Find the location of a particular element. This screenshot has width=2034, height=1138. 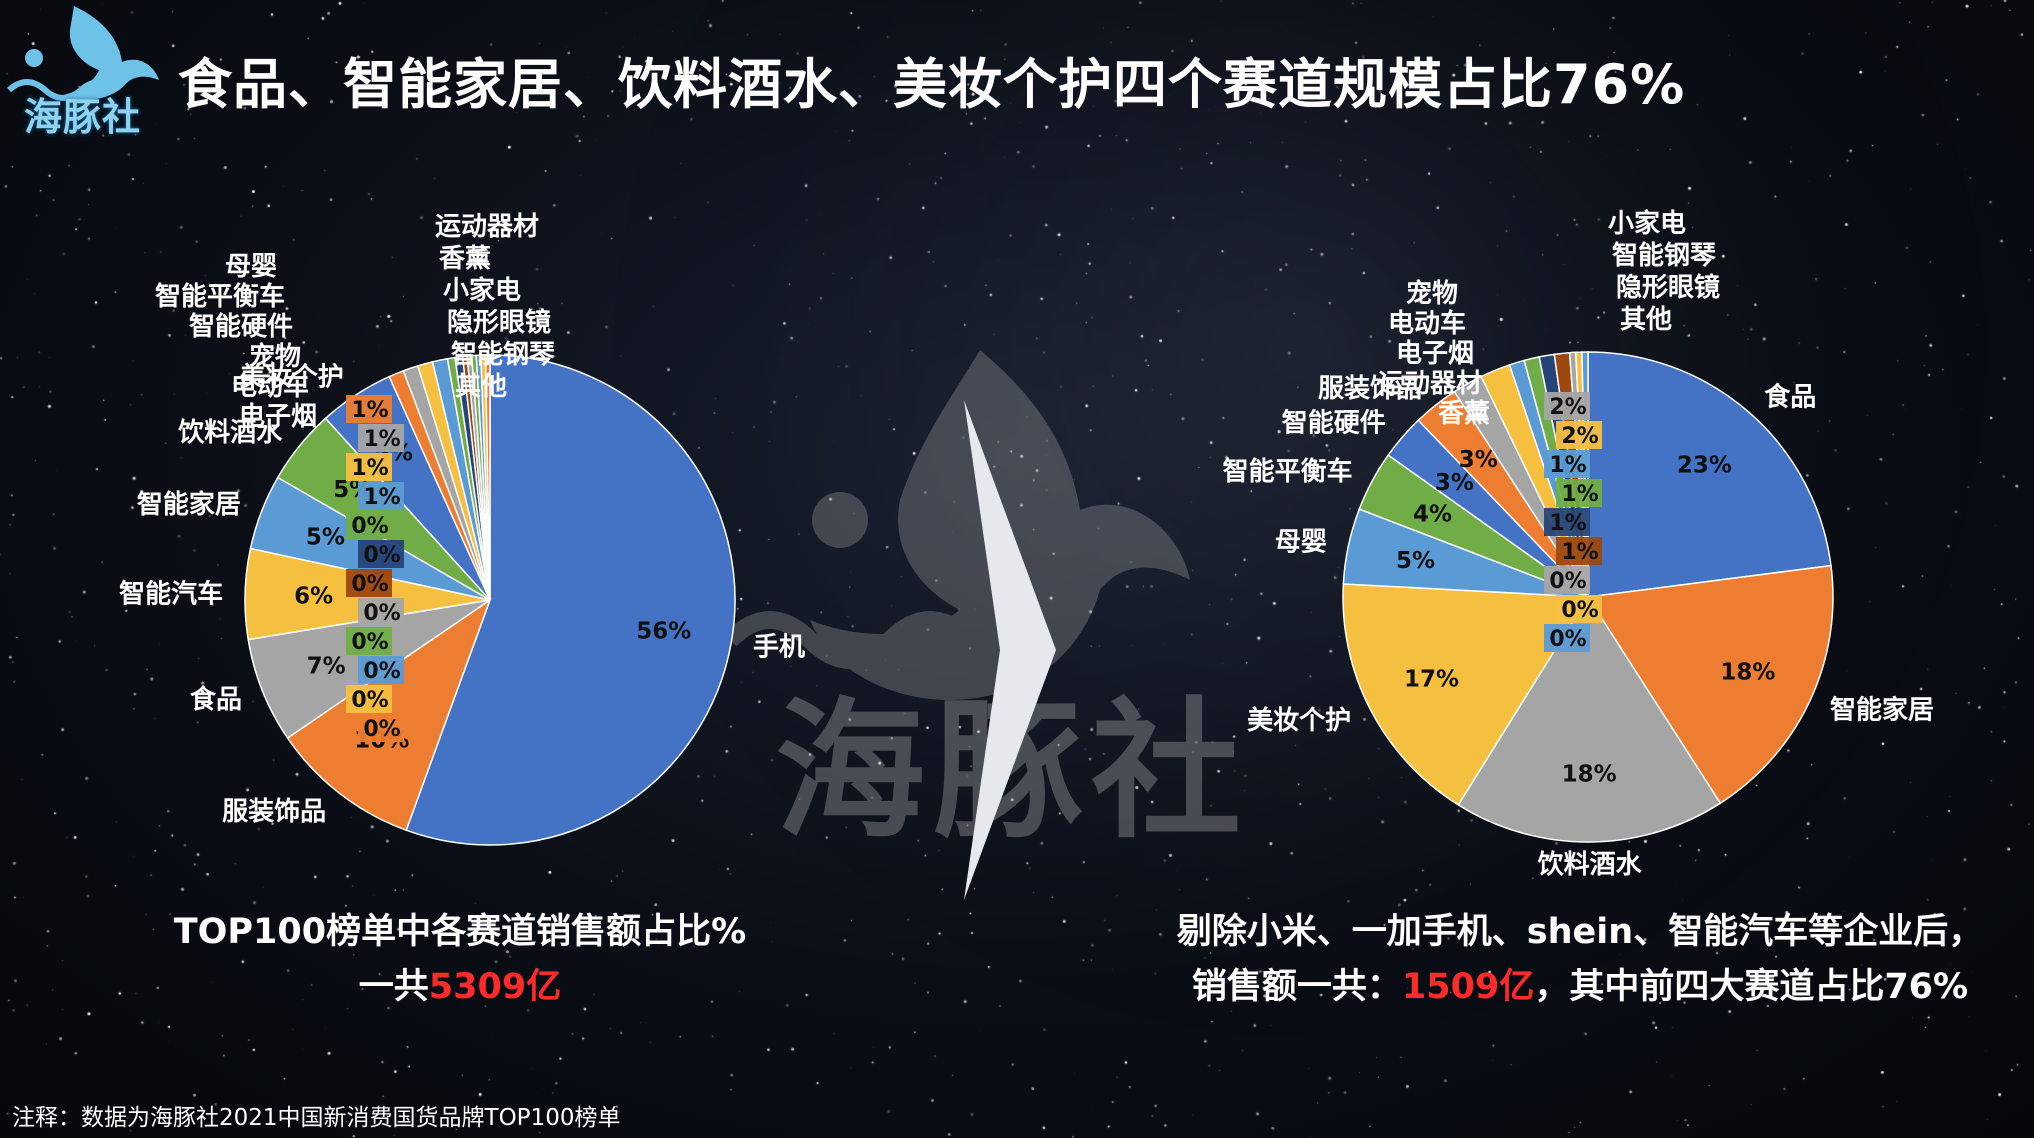

pie-category-label-2-5: 母婴 is located at coordinates (1301, 542).